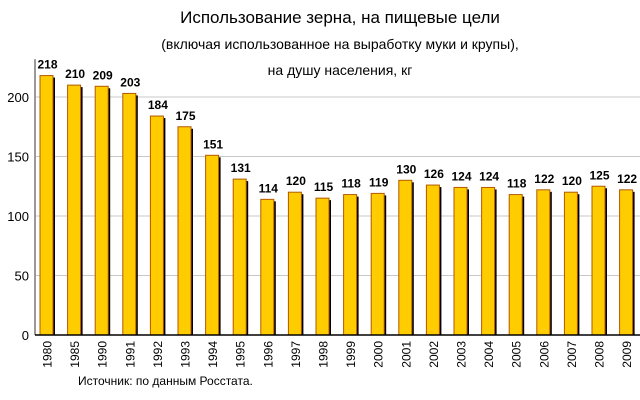 The width and height of the screenshot is (640, 400). What do you see at coordinates (627, 354) in the screenshot?
I see `x-tick-label: 2009` at bounding box center [627, 354].